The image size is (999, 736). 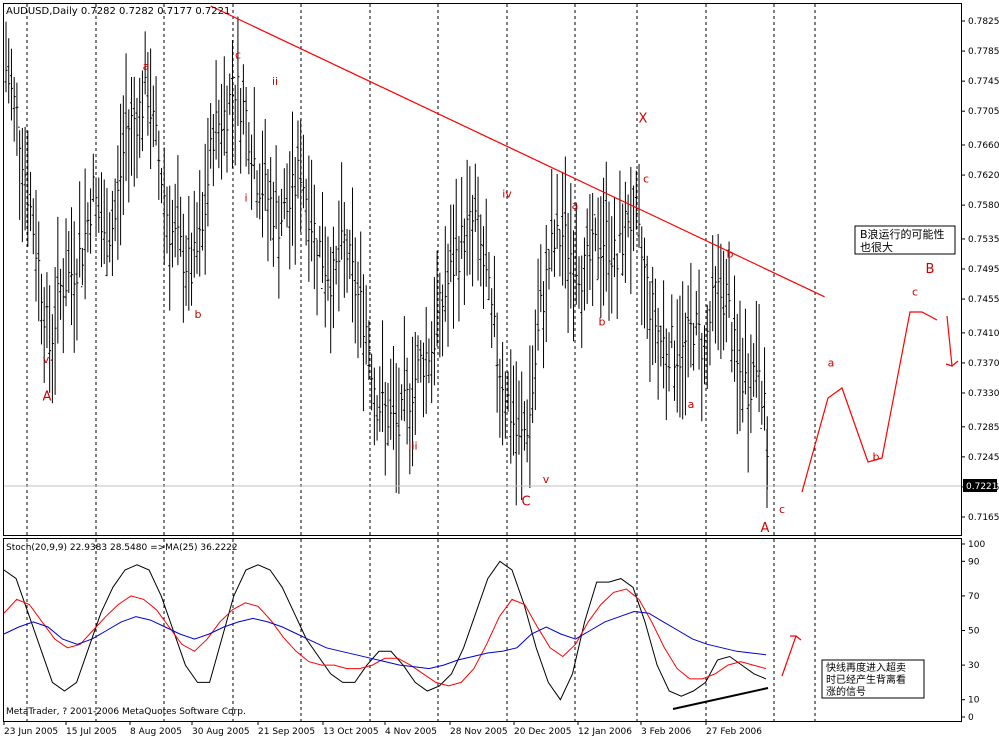 I want to click on note-box-stoch, so click(x=873, y=679).